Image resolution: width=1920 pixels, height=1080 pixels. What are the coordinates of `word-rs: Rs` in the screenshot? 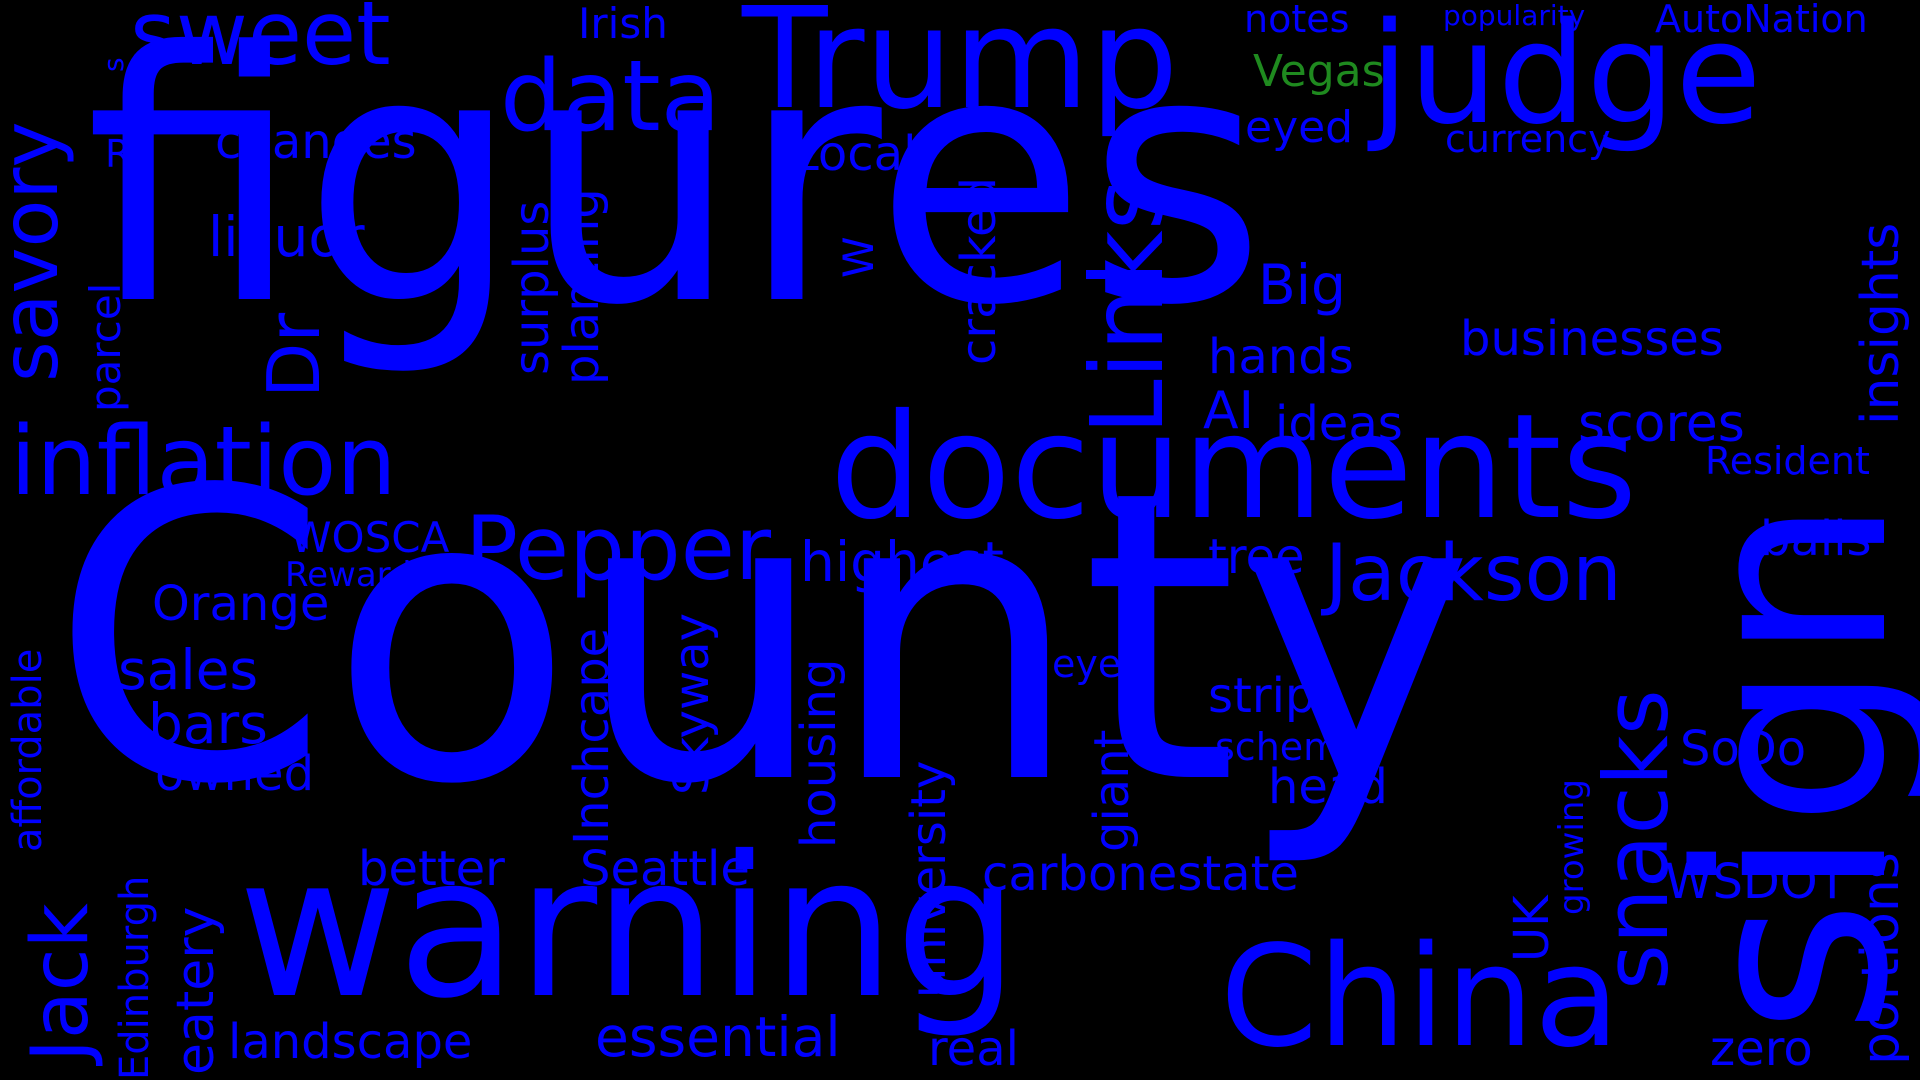 It's located at (128, 154).